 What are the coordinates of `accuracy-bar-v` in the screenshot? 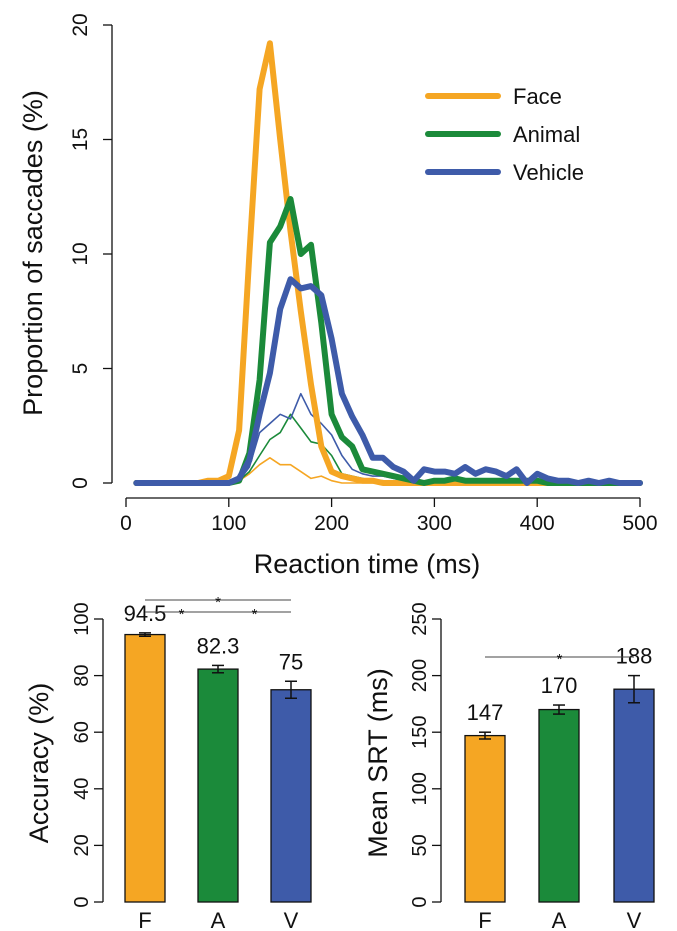 It's located at (291, 796).